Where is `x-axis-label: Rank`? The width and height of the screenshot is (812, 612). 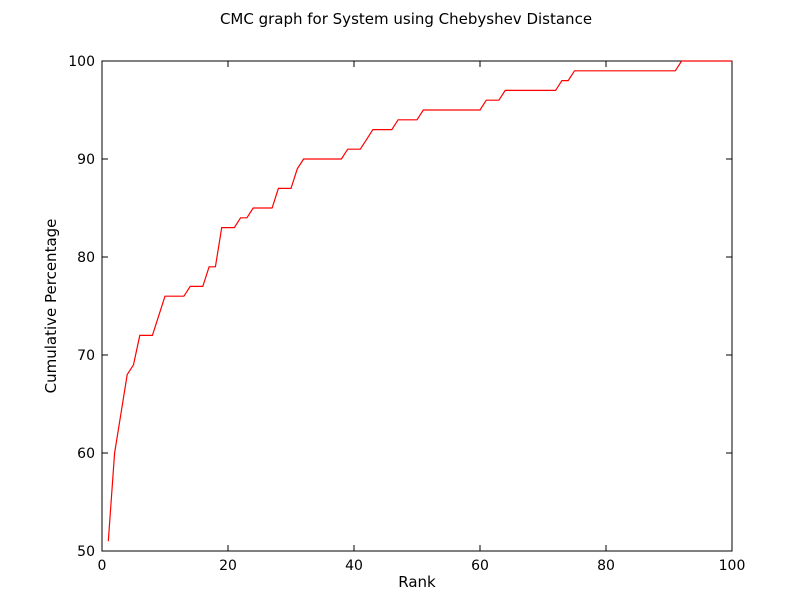 x-axis-label: Rank is located at coordinates (417, 582).